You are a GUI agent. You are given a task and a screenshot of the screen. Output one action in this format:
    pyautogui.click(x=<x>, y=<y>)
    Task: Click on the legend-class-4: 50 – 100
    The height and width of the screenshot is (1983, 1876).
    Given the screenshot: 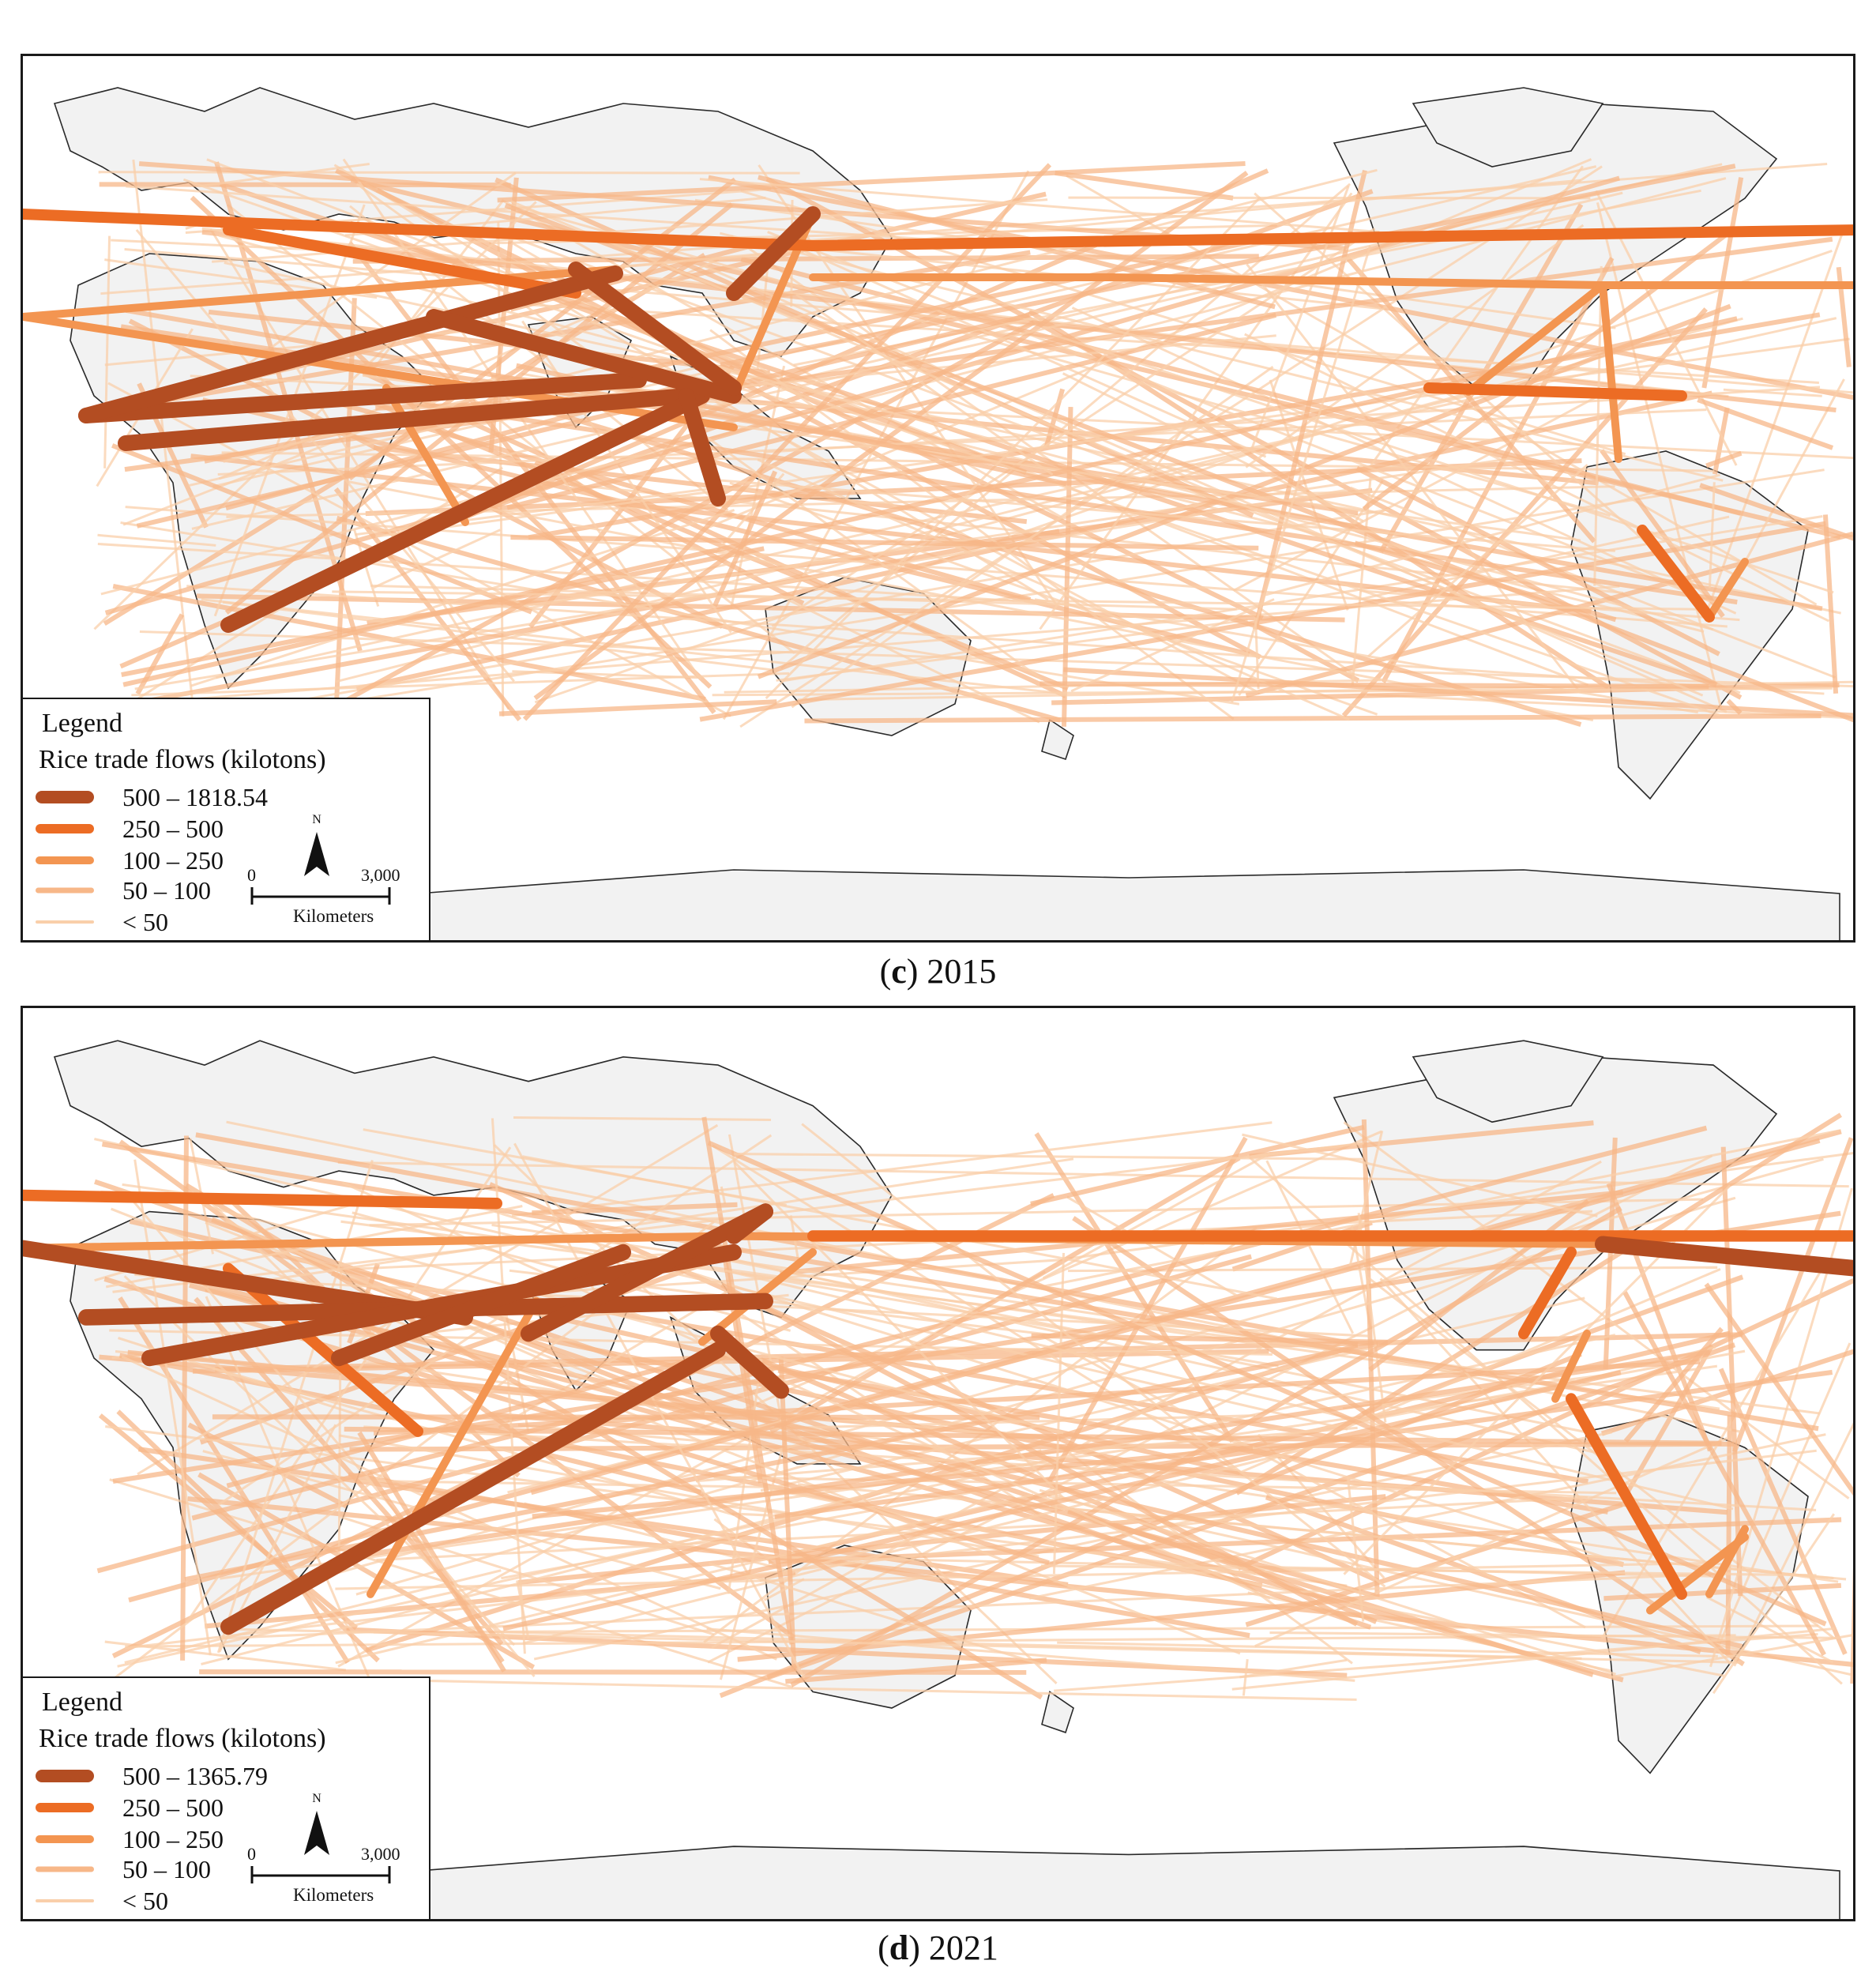 What is the action you would take?
    pyautogui.click(x=166, y=891)
    